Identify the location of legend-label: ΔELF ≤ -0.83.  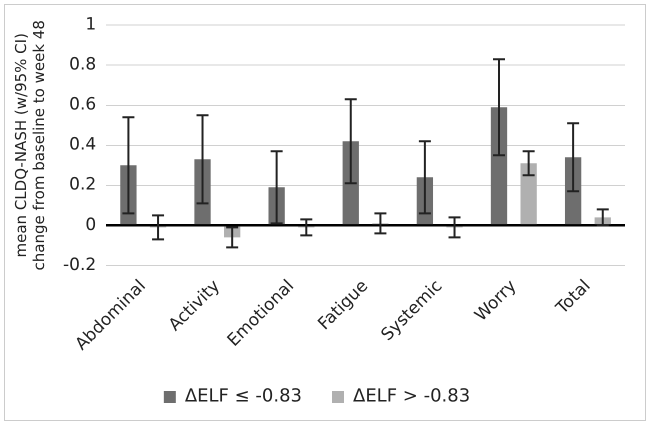
(243, 396).